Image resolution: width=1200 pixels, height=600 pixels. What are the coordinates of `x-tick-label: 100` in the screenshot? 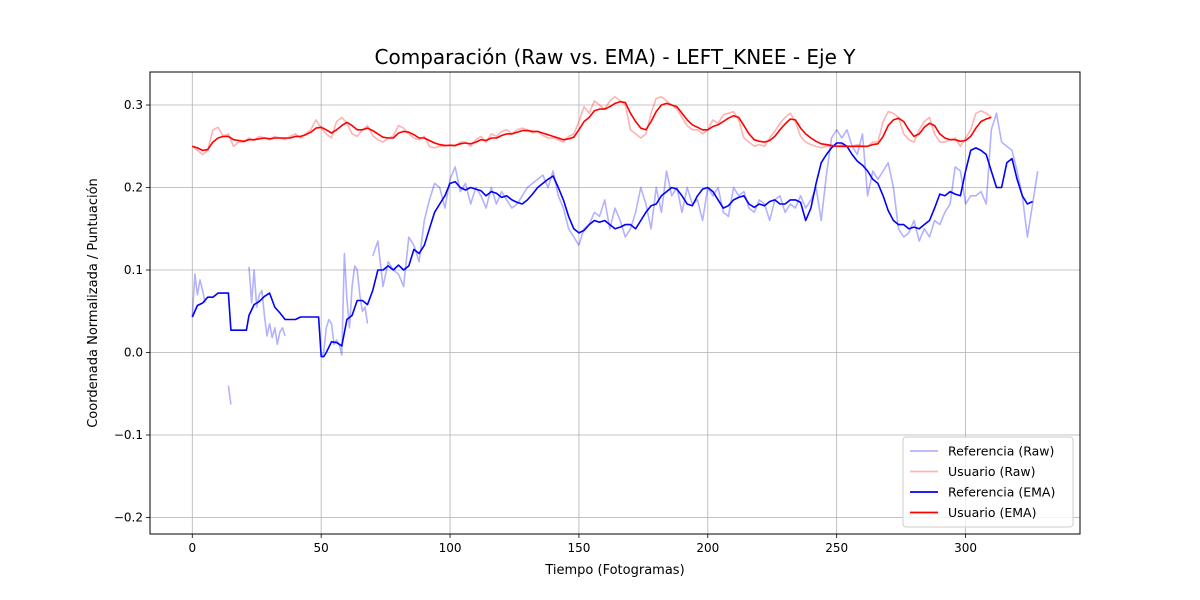 It's located at (450, 548).